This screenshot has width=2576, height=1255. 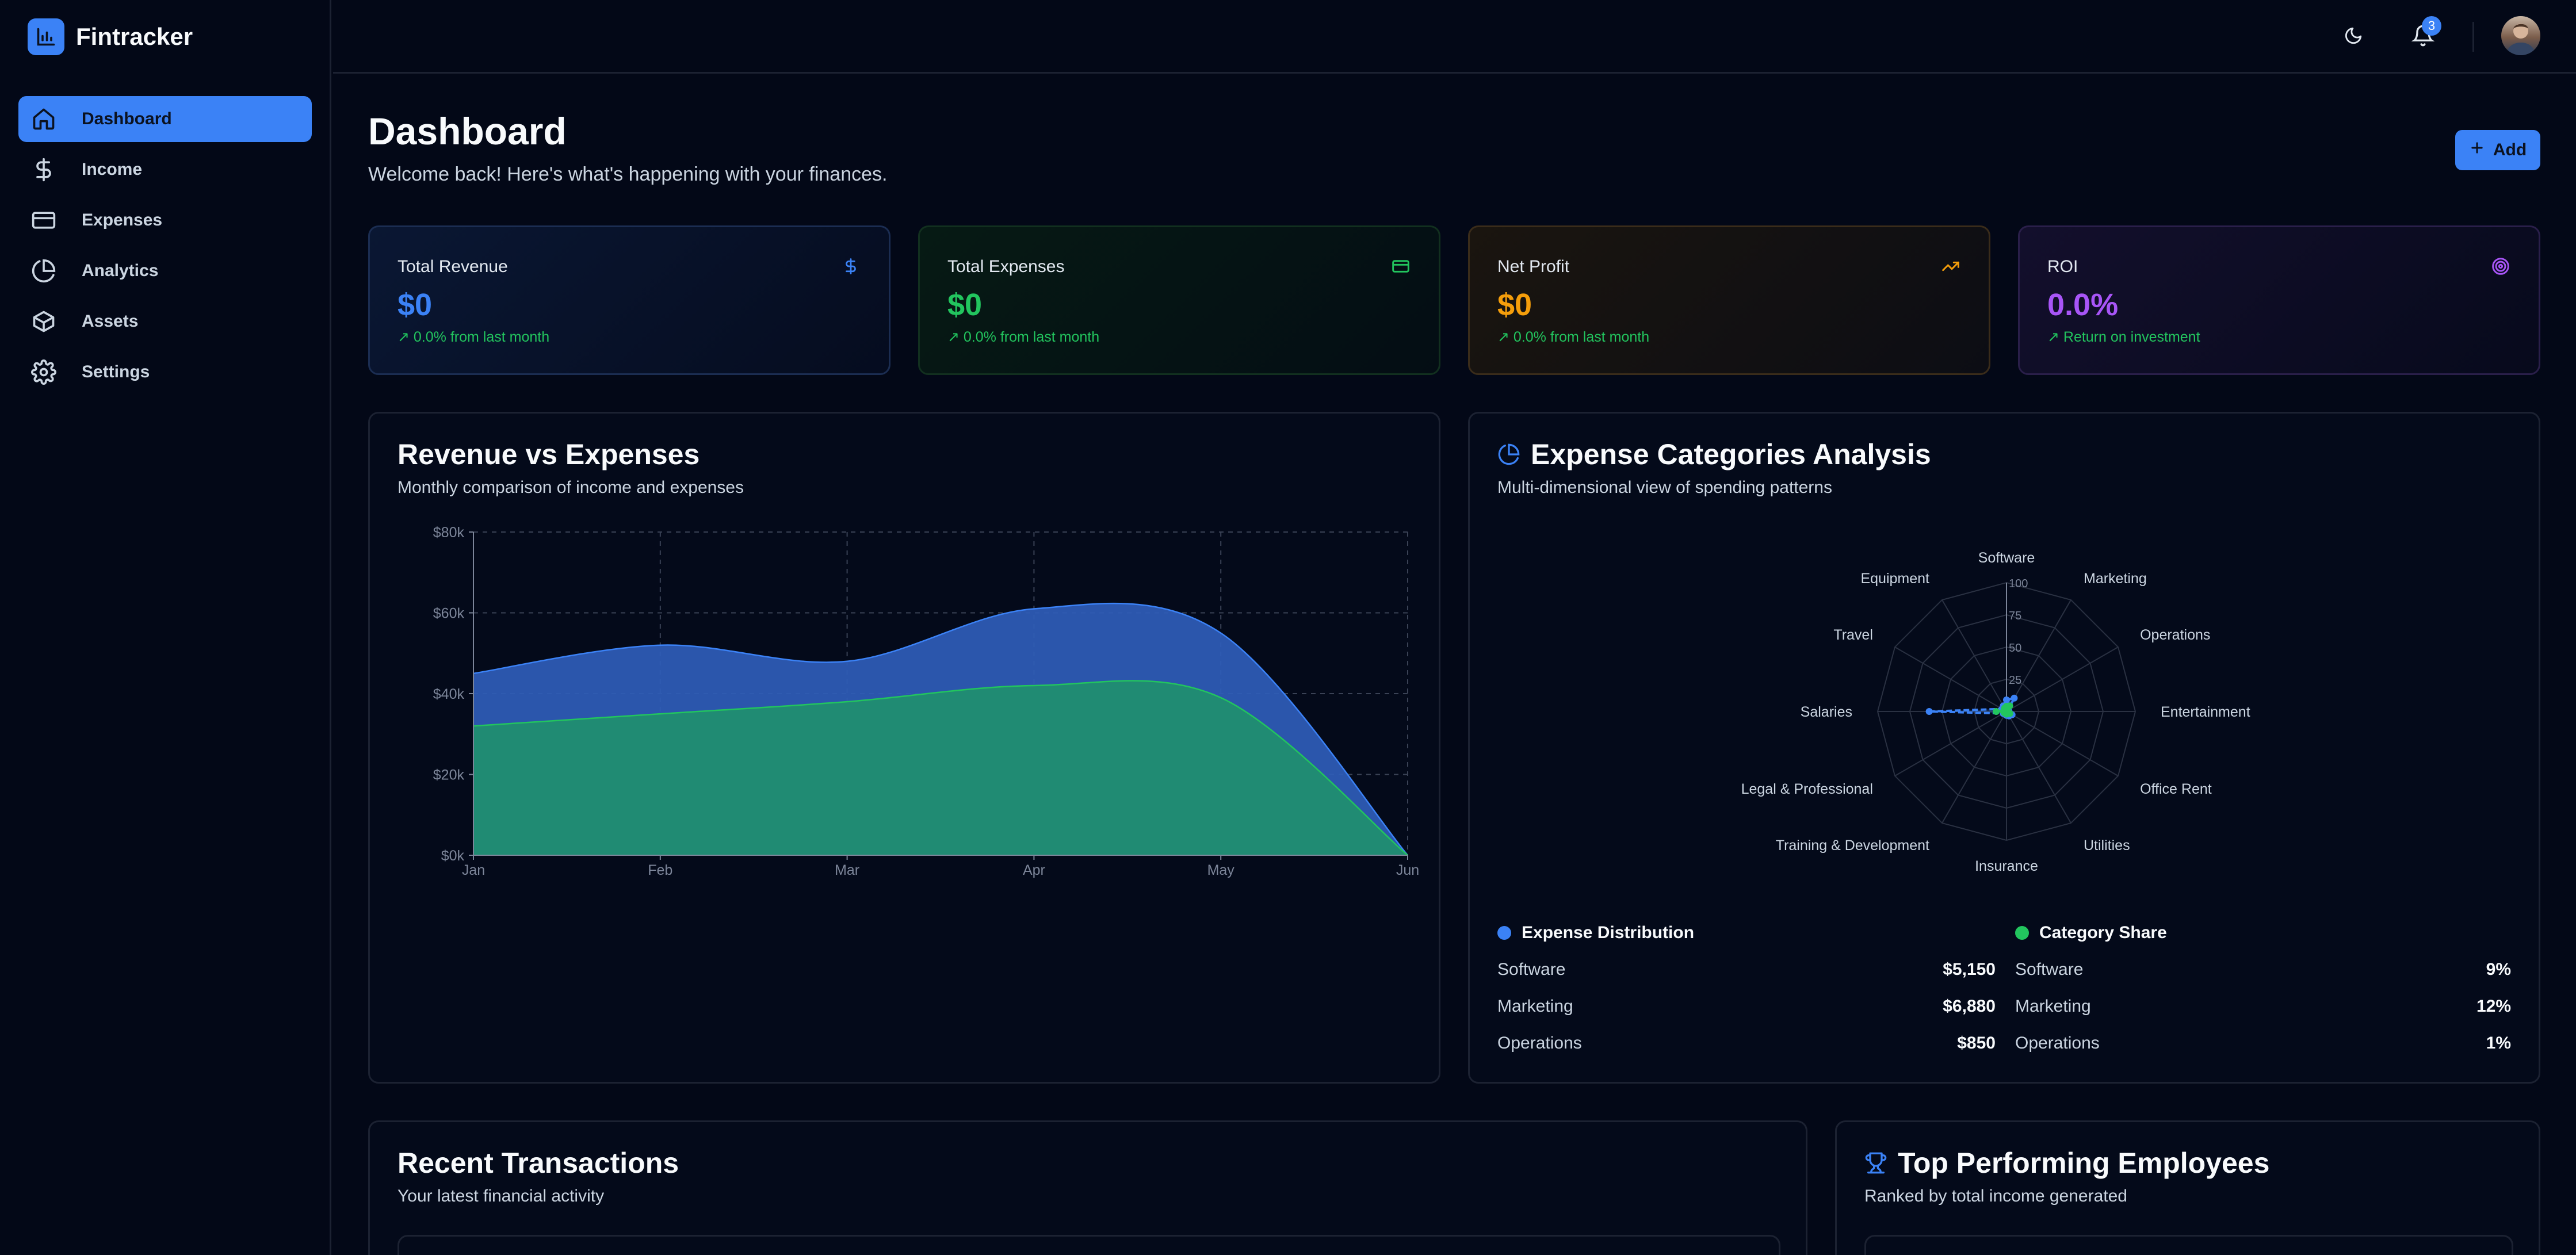 I want to click on sidebar-item-dashboard: Dashboard, so click(x=165, y=119).